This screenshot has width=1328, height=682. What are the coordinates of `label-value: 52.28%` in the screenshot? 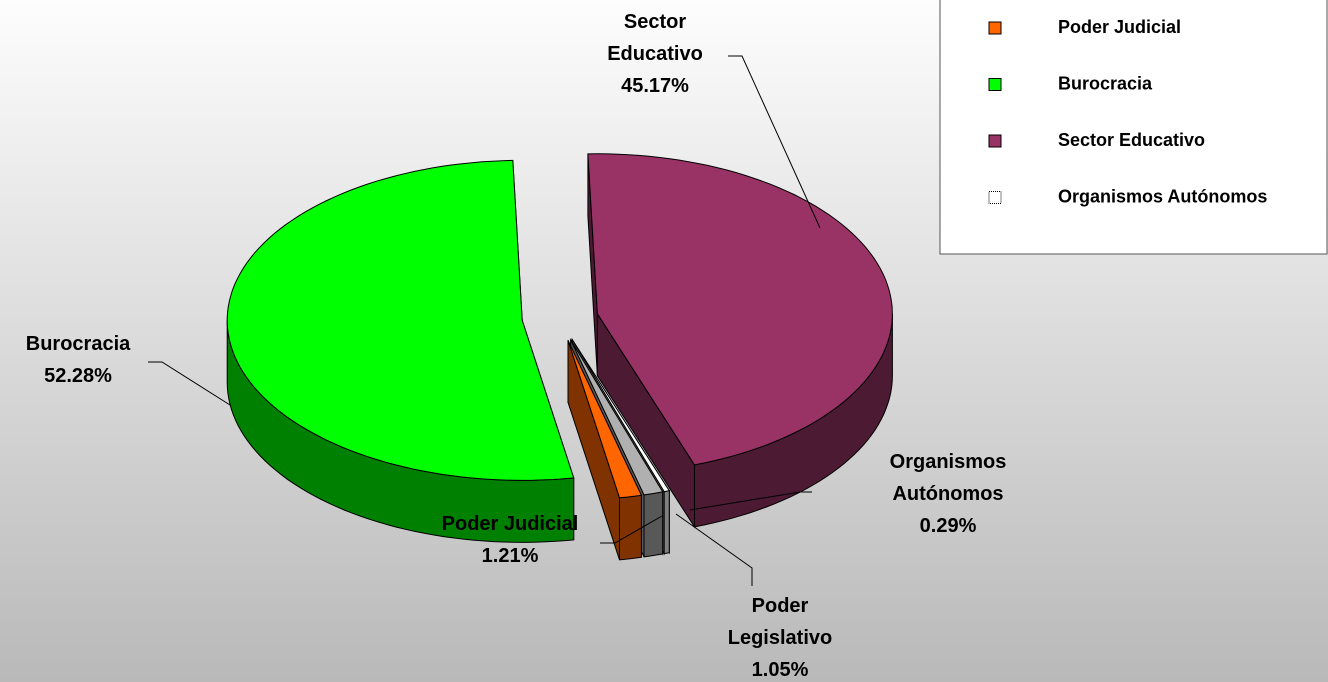 It's located at (78, 376).